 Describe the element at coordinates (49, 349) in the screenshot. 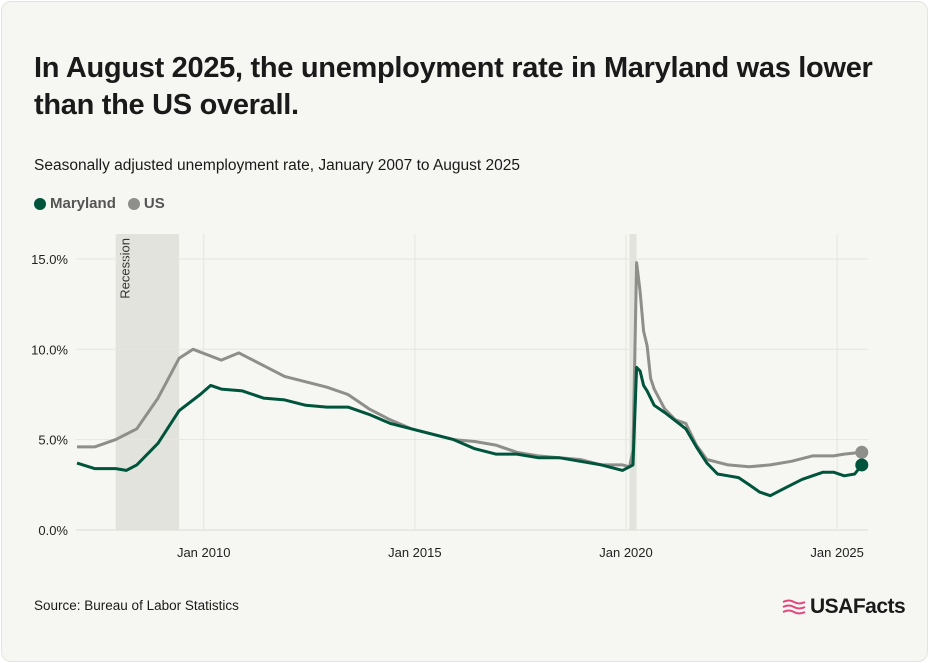

I see `y-tick-label: 10.0%` at that location.